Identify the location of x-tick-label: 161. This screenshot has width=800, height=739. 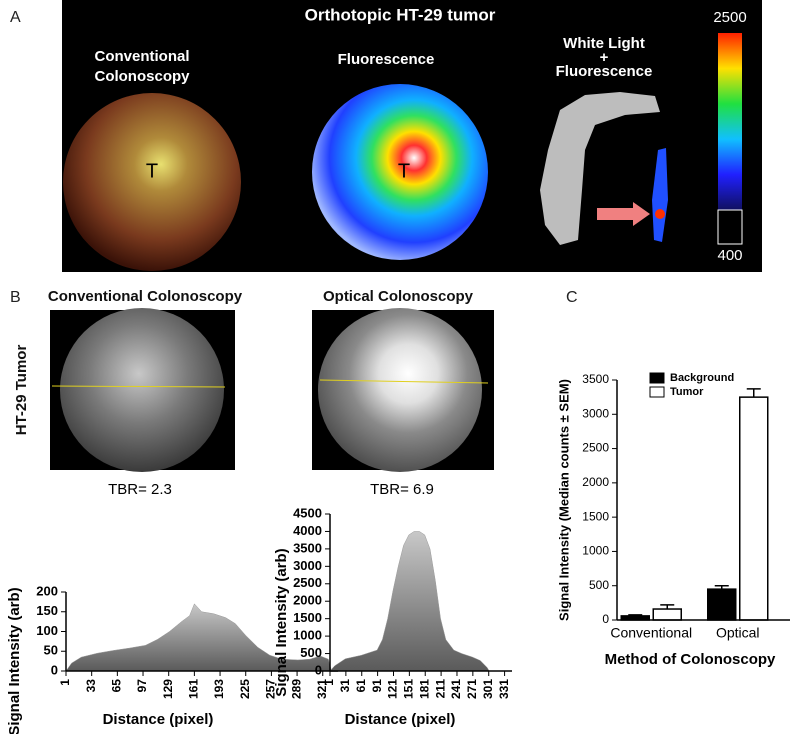
(194, 689).